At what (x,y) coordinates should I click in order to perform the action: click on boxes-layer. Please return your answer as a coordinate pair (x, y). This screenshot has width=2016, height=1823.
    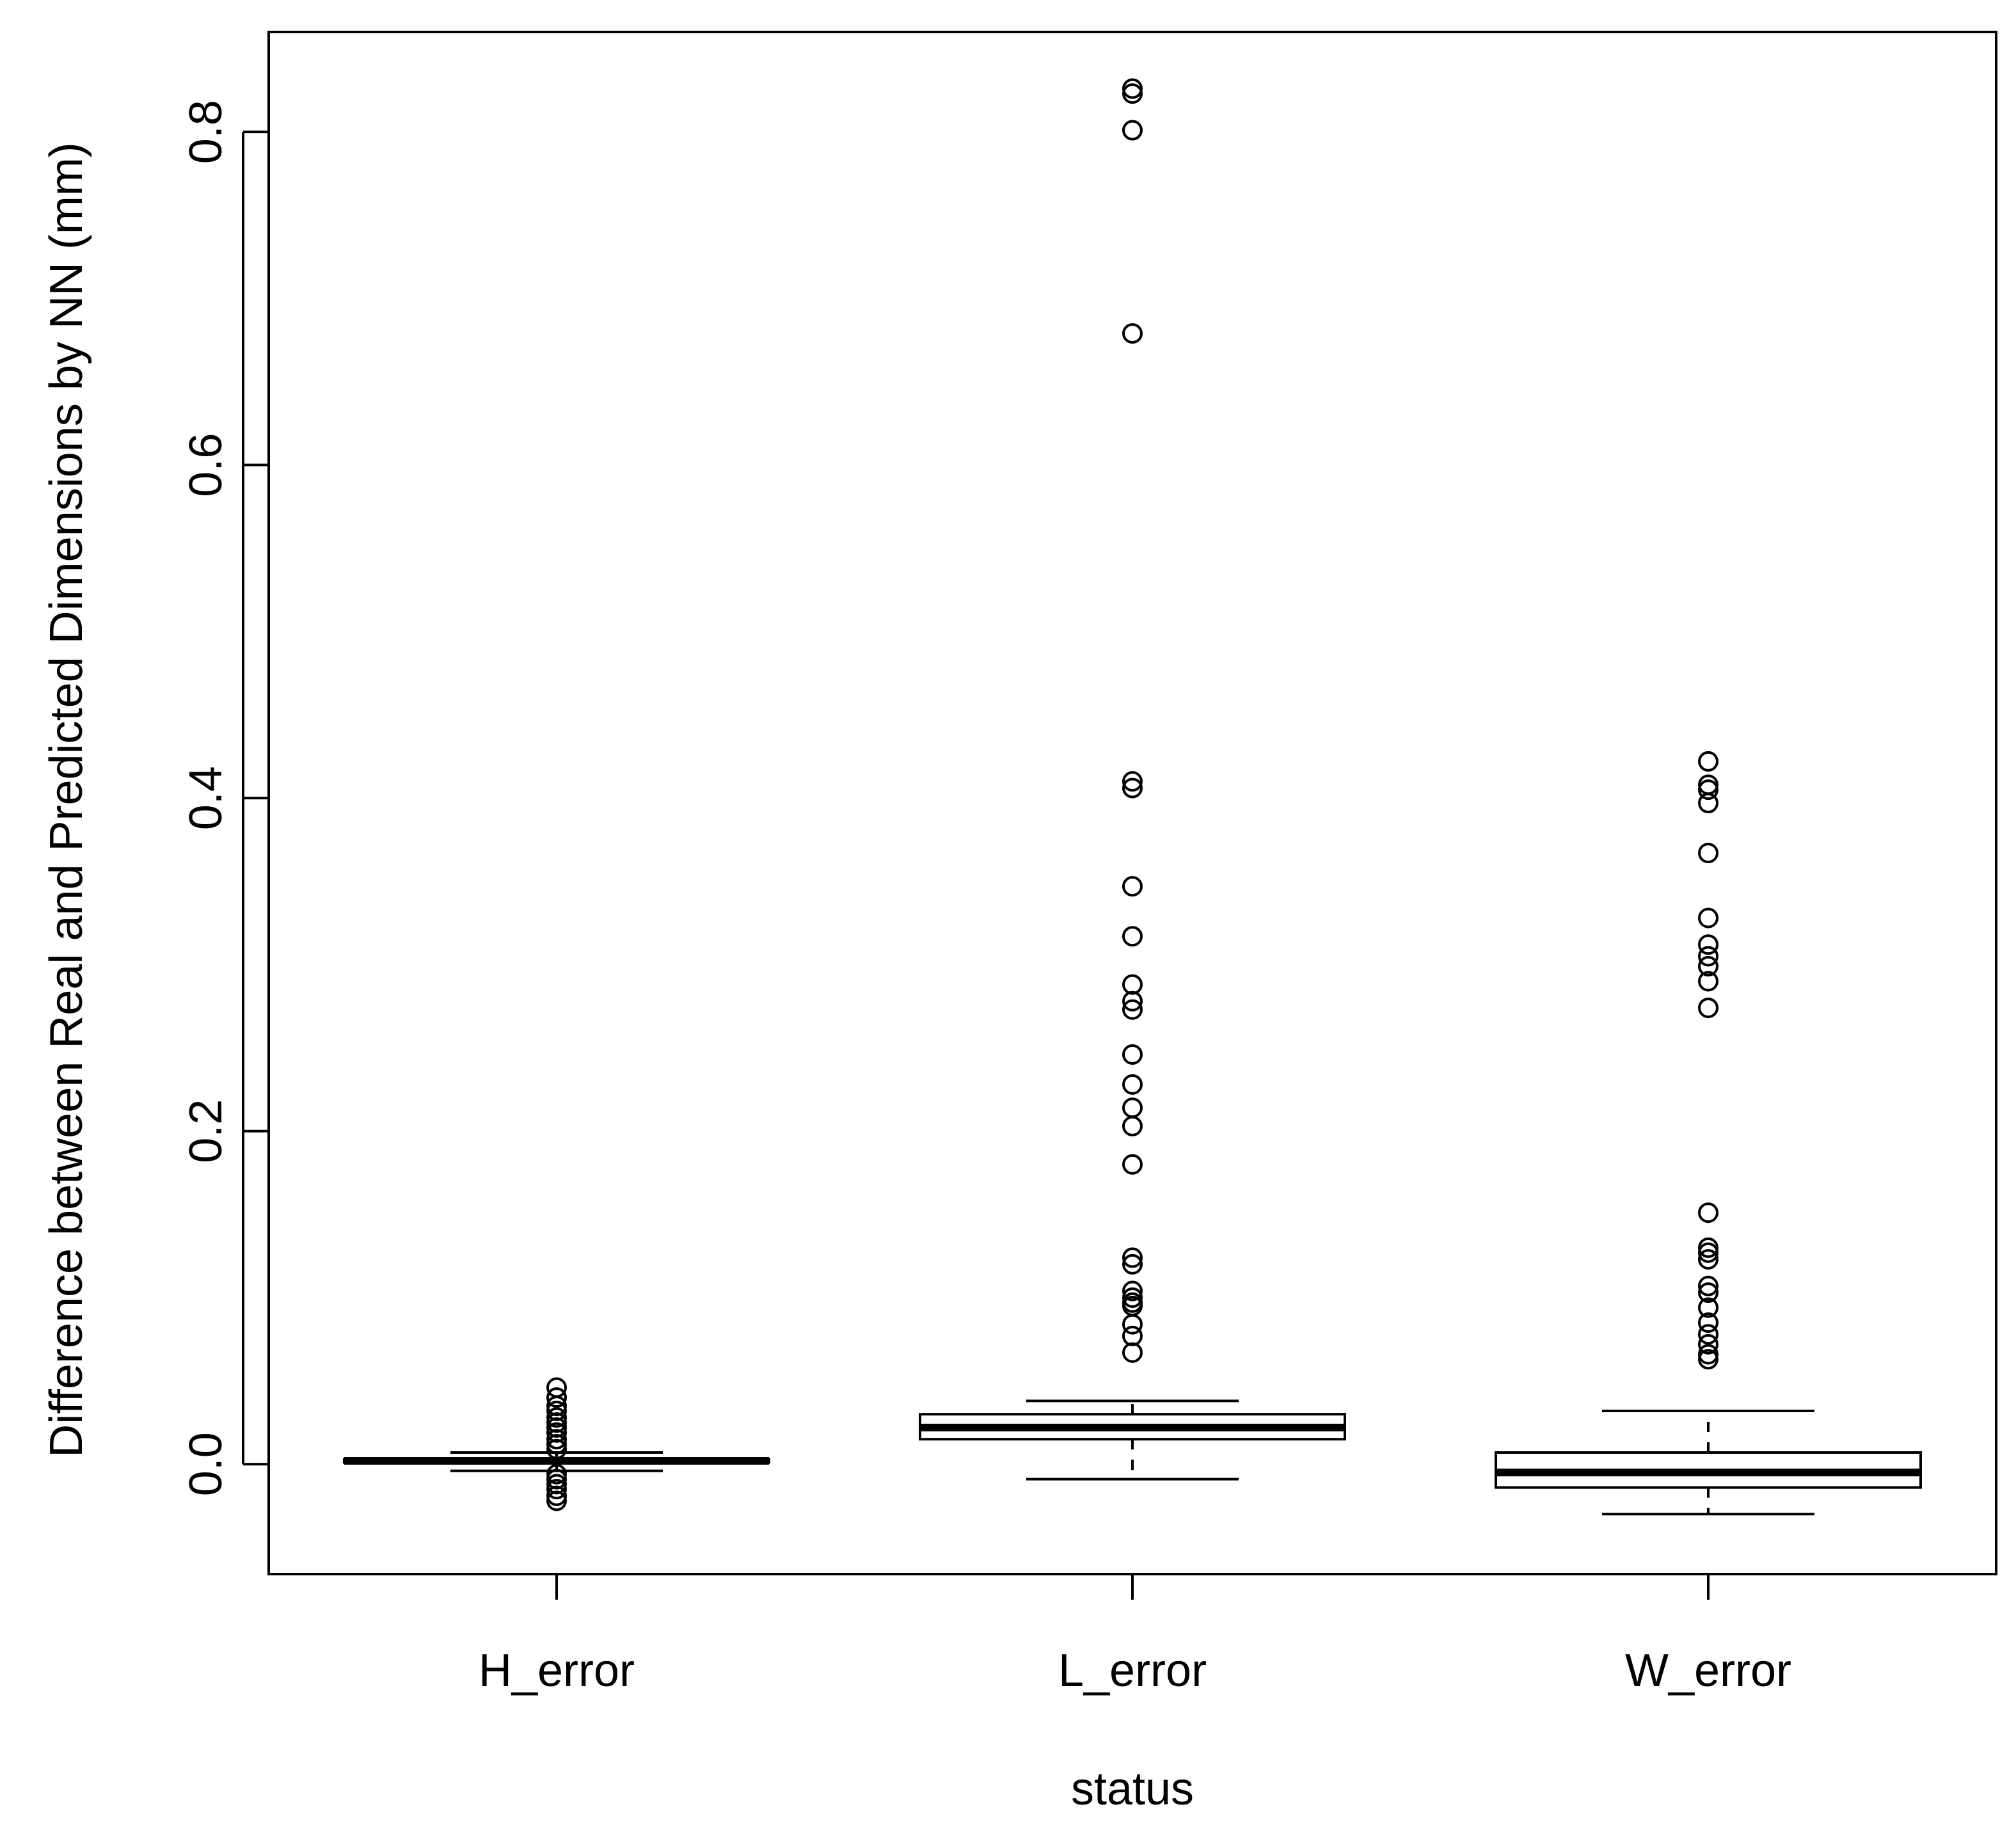
    Looking at the image, I should click on (1132, 1457).